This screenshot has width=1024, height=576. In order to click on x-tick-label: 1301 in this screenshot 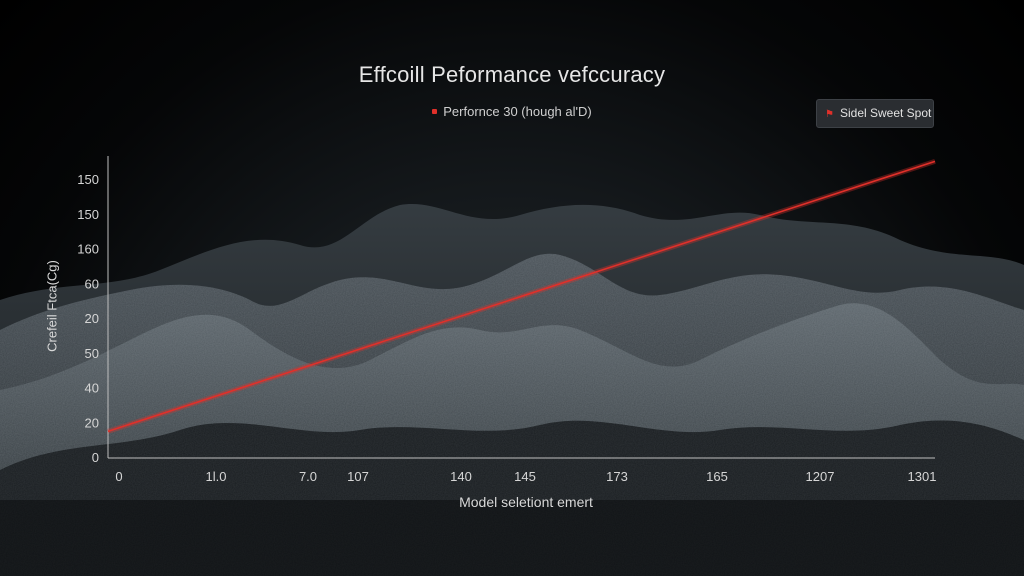, I will do `click(922, 476)`.